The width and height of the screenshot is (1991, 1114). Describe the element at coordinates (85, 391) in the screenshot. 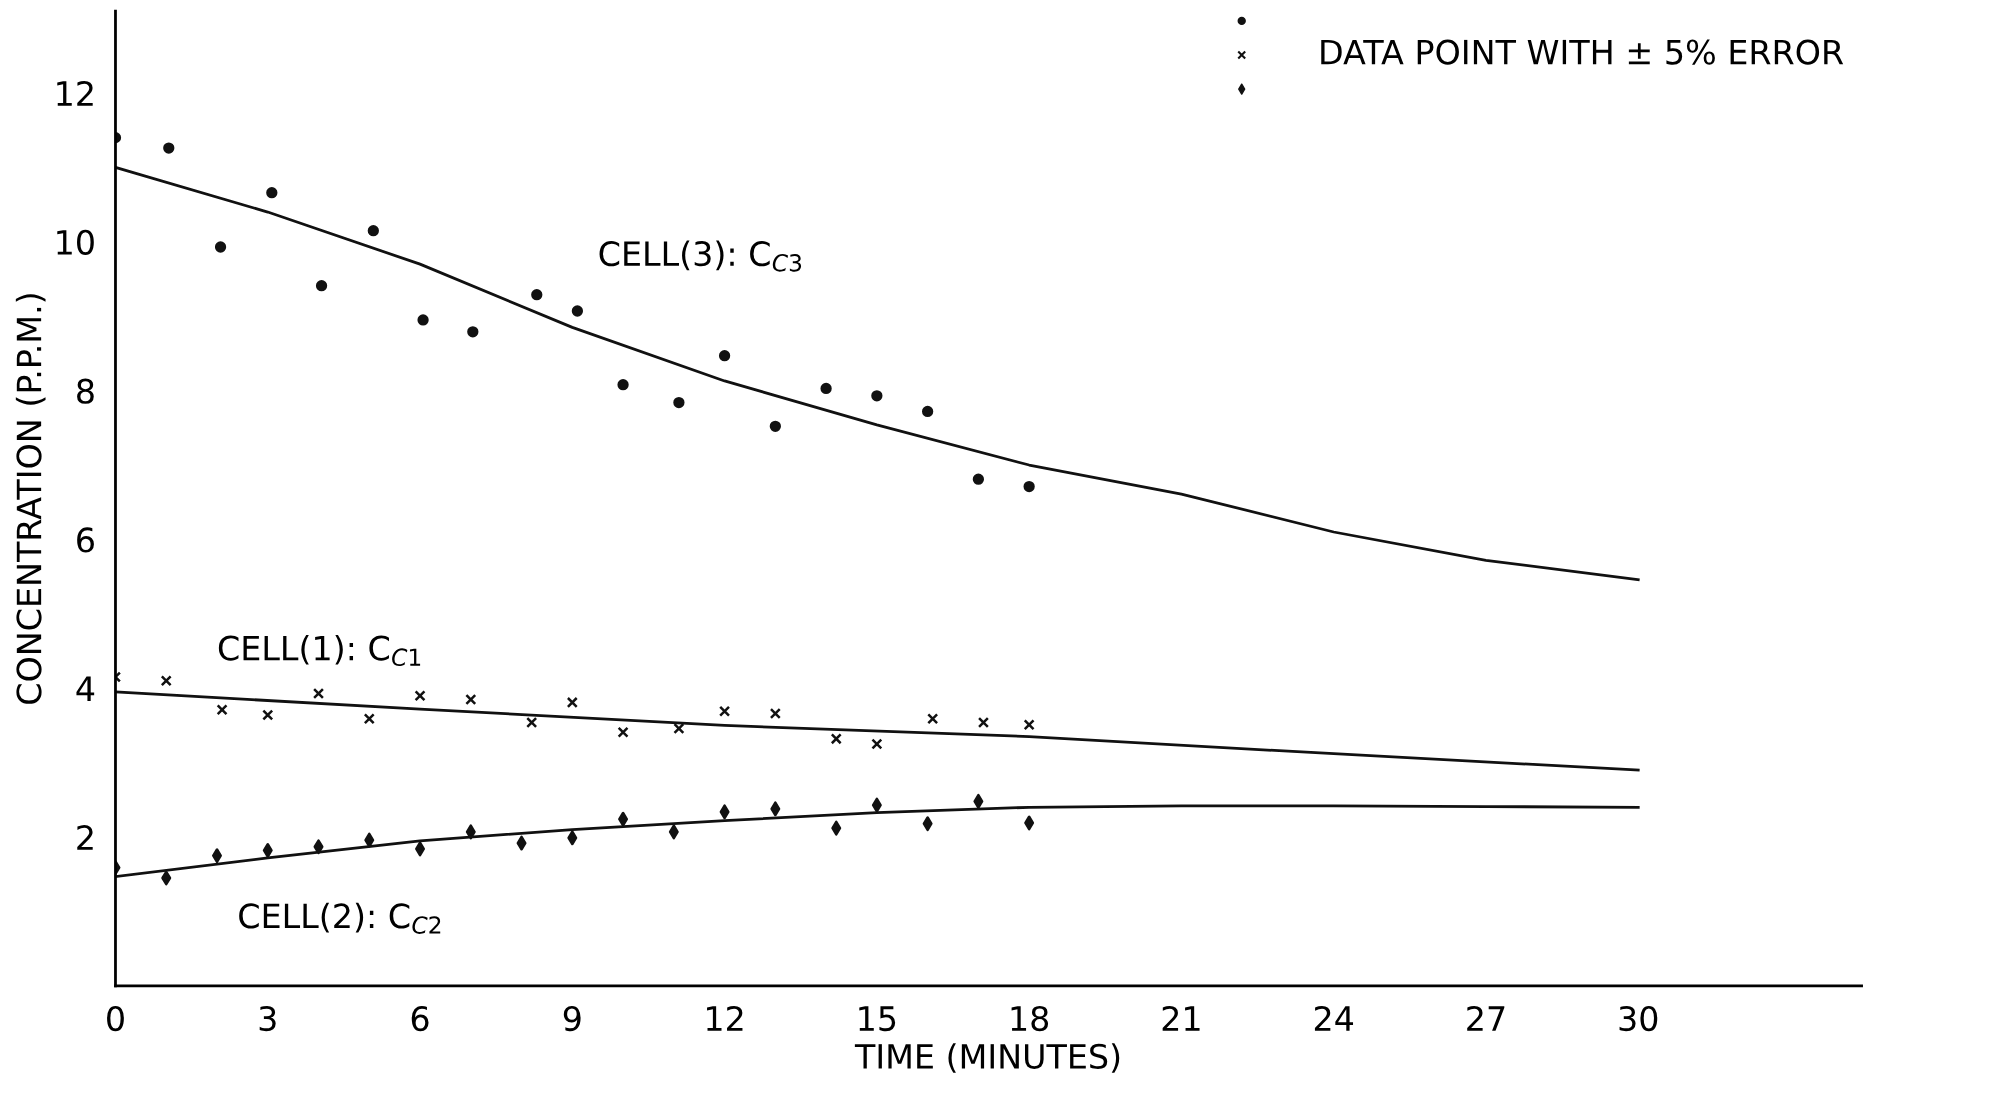

I see `y-tick-label: 8` at that location.